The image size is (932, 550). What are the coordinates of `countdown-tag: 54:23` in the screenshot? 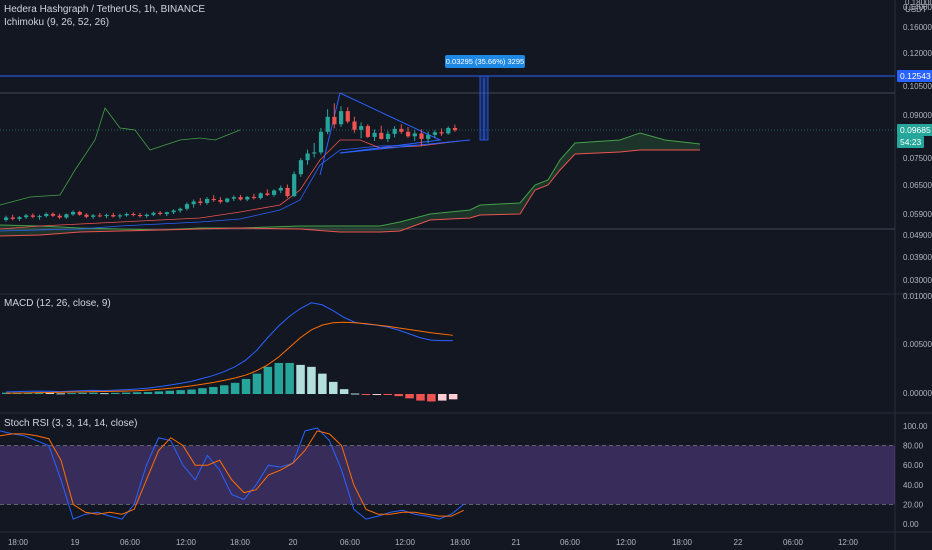 It's located at (911, 142).